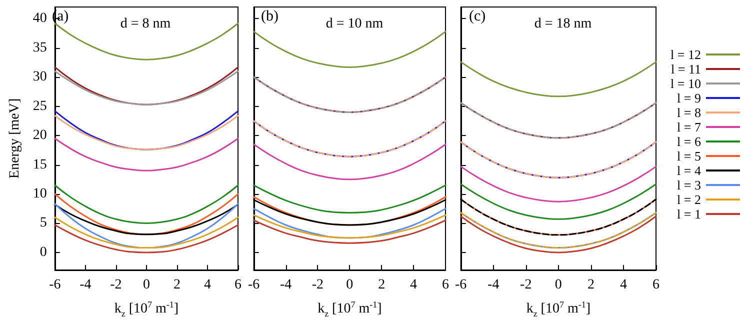  What do you see at coordinates (689, 141) in the screenshot?
I see `legend-label: l = 6` at bounding box center [689, 141].